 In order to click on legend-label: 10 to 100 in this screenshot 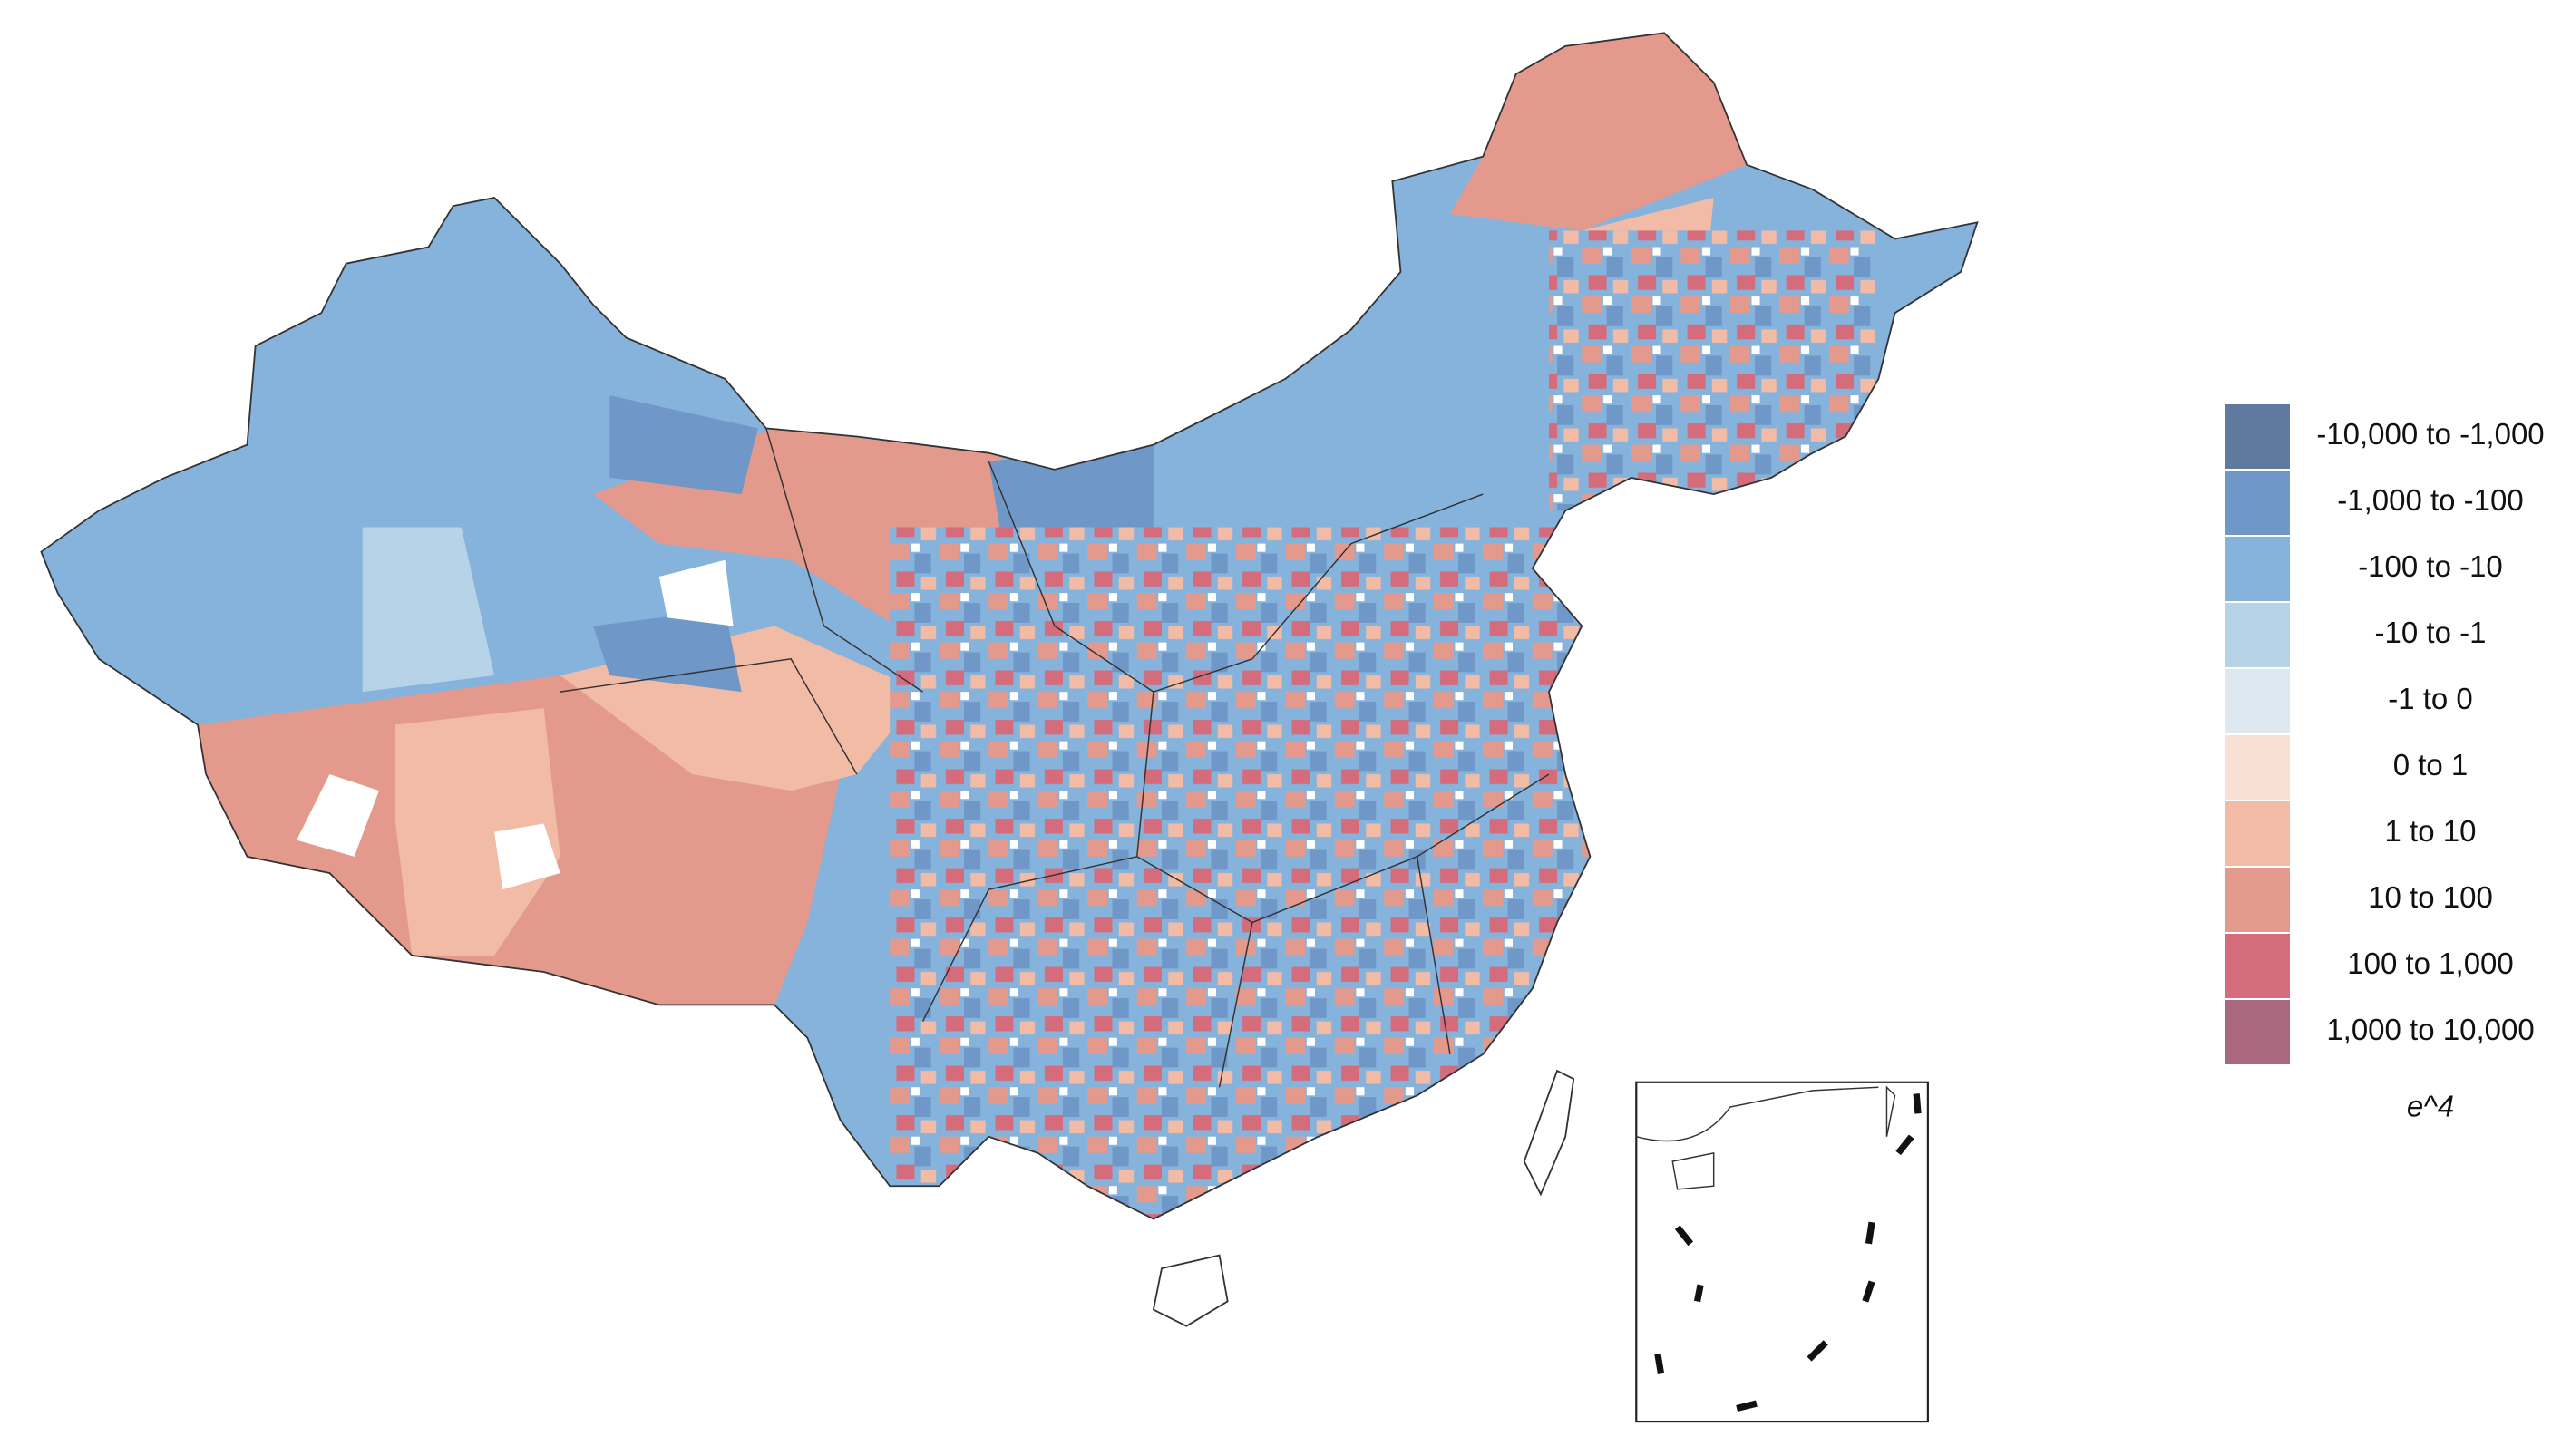, I will do `click(2430, 897)`.